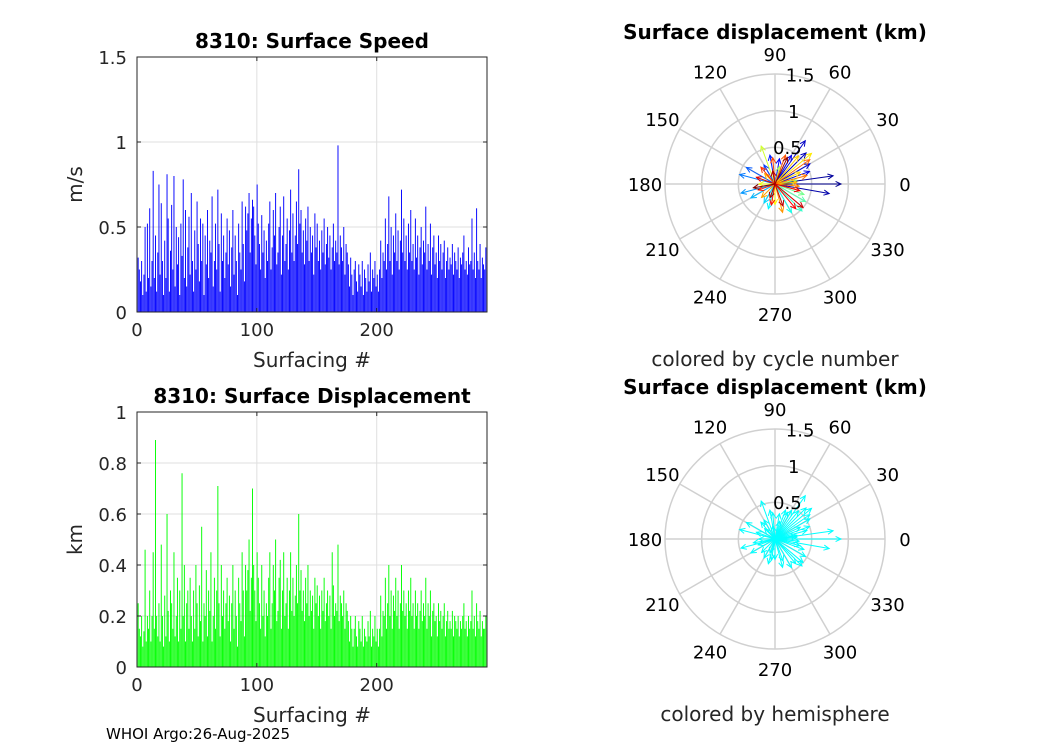 This screenshot has height=750, width=1050. What do you see at coordinates (887, 475) in the screenshot?
I see `angle-tick-label: 30` at bounding box center [887, 475].